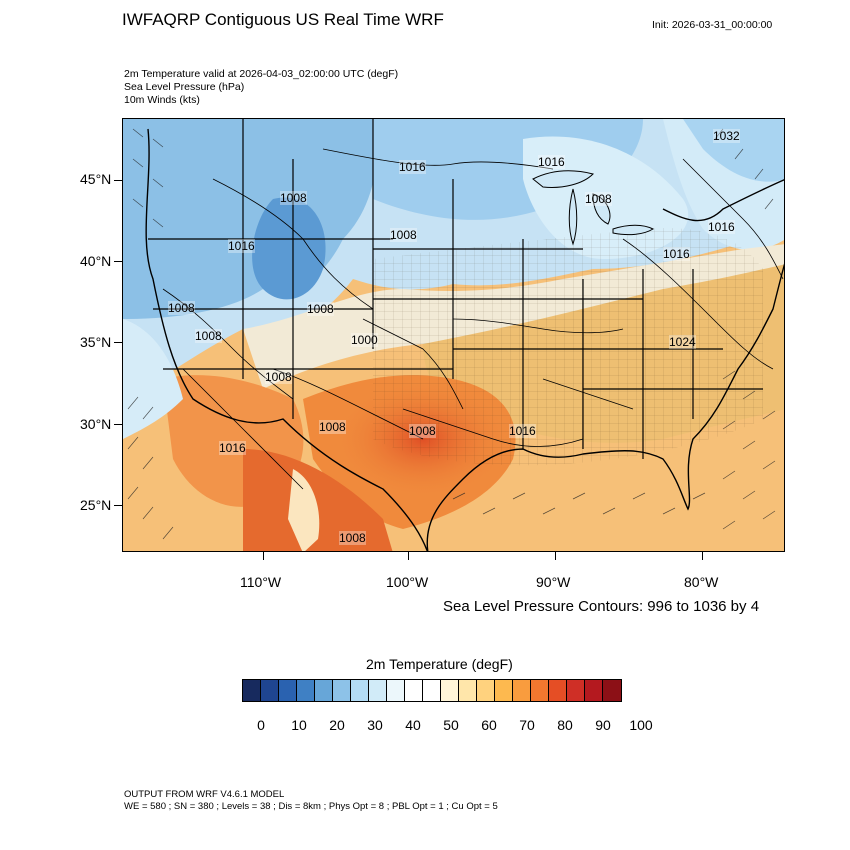 This screenshot has height=850, width=850. What do you see at coordinates (712, 25) in the screenshot?
I see `init-time: Init: 2026-03-31_00:00:00` at bounding box center [712, 25].